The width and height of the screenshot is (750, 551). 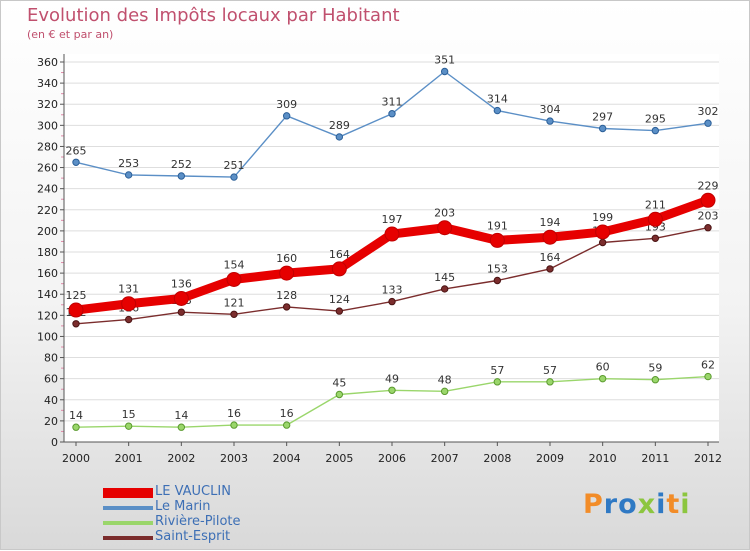 I want to click on data-label-rivi-re-pilote: 62, so click(x=708, y=365).